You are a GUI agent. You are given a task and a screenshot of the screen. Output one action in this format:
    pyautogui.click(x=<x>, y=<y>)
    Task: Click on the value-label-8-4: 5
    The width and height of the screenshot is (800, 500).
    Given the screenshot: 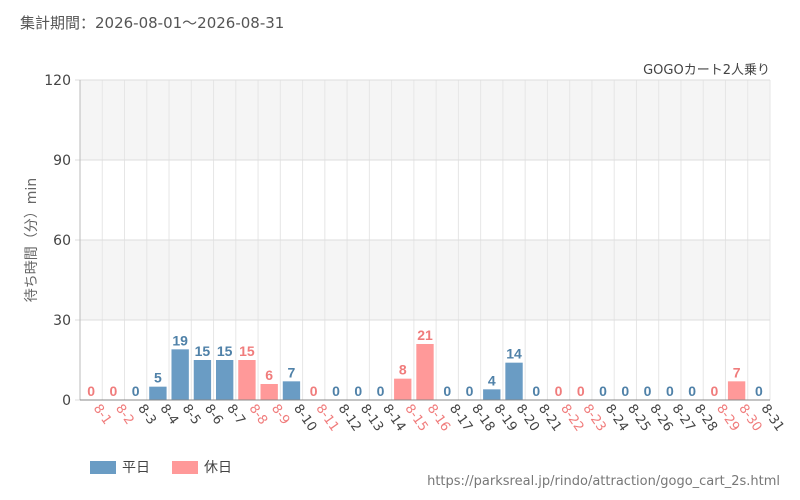 What is the action you would take?
    pyautogui.click(x=158, y=378)
    